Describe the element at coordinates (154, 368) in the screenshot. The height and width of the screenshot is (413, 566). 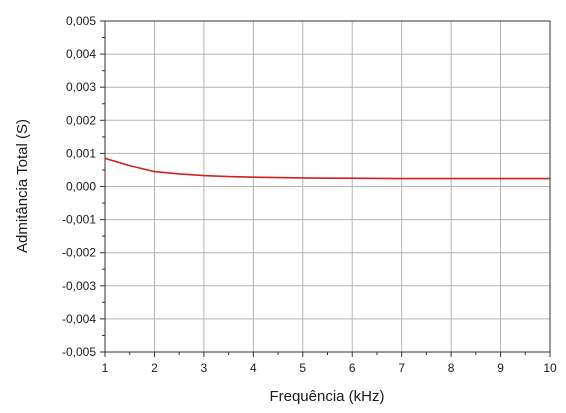
I see `x-tick-label: 2` at that location.